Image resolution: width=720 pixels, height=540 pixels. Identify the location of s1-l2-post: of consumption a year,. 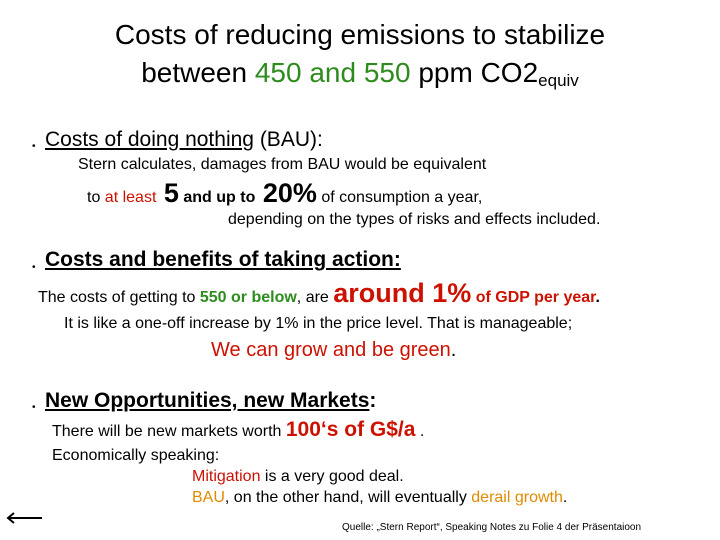
(399, 197).